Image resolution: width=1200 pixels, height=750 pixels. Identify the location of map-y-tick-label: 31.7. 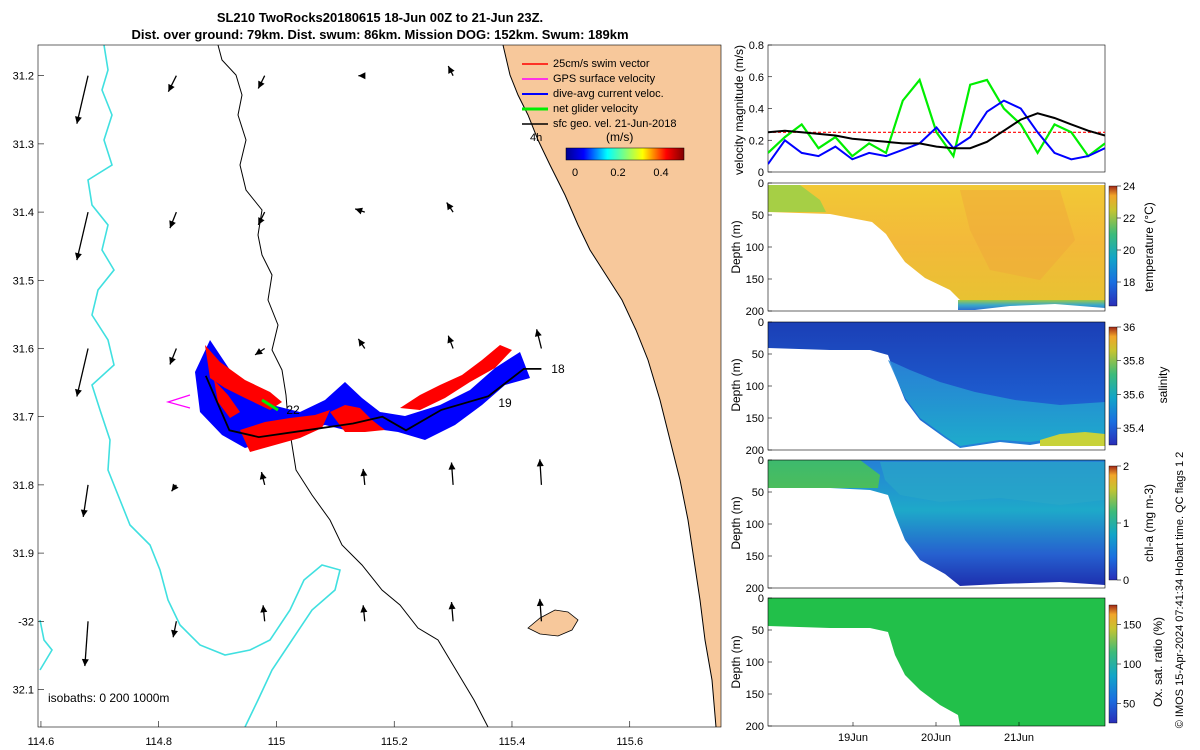
(23, 418).